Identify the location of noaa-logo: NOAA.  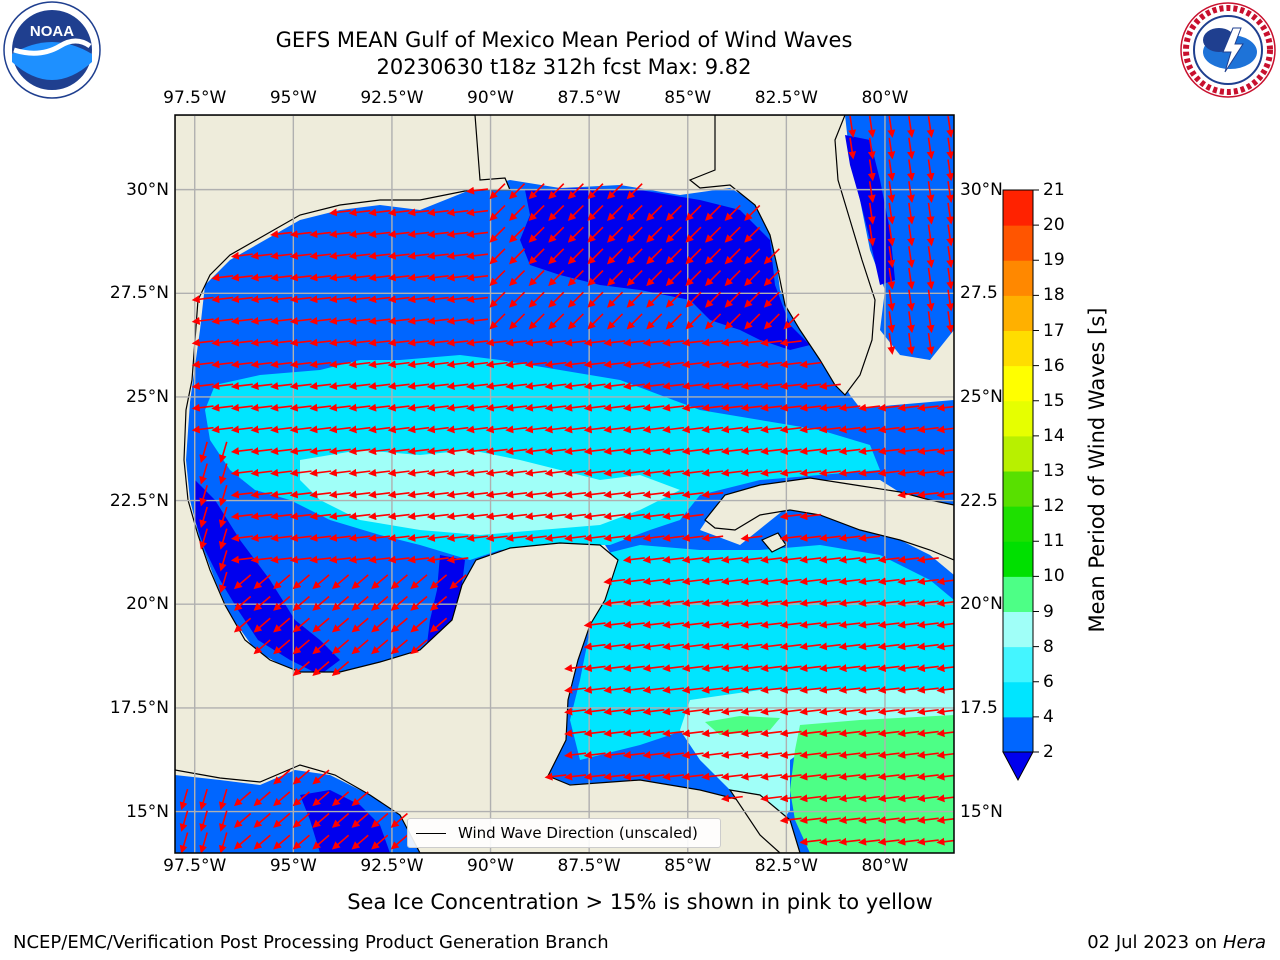
(52, 50).